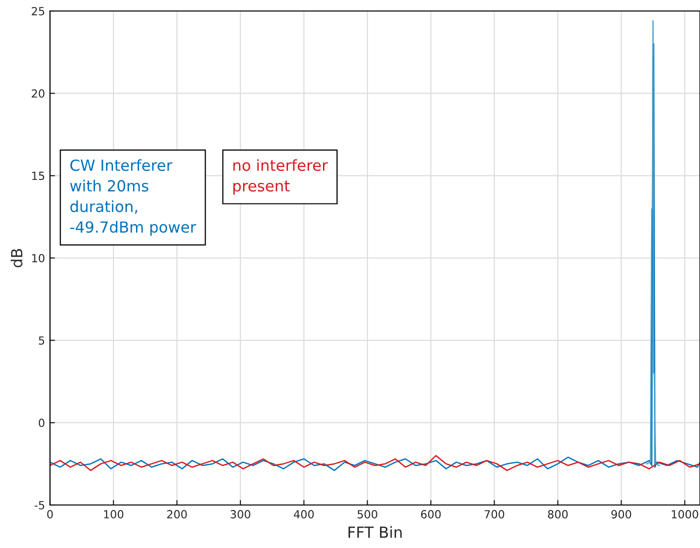 This screenshot has width=700, height=548. I want to click on x-tick-label: 700, so click(494, 514).